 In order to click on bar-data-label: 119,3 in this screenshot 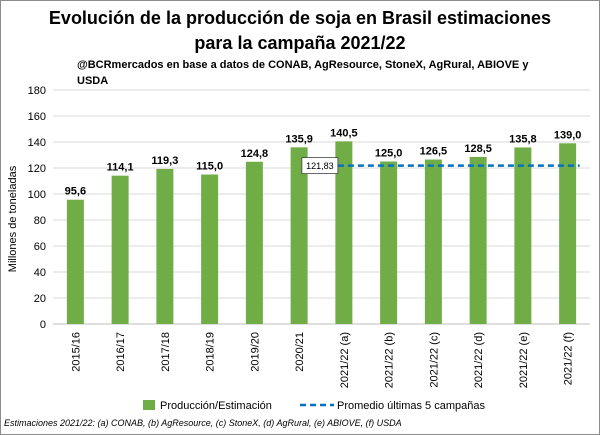, I will do `click(164, 161)`.